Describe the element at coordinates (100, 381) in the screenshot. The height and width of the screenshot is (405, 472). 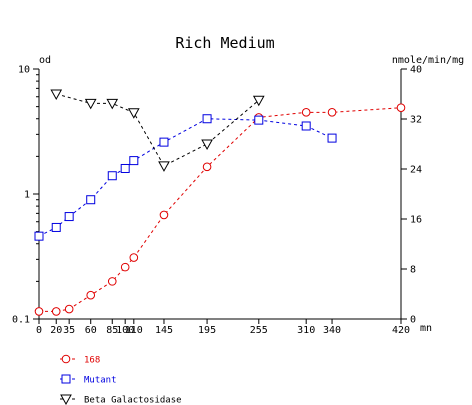
I see `legend-label: Mutant` at that location.